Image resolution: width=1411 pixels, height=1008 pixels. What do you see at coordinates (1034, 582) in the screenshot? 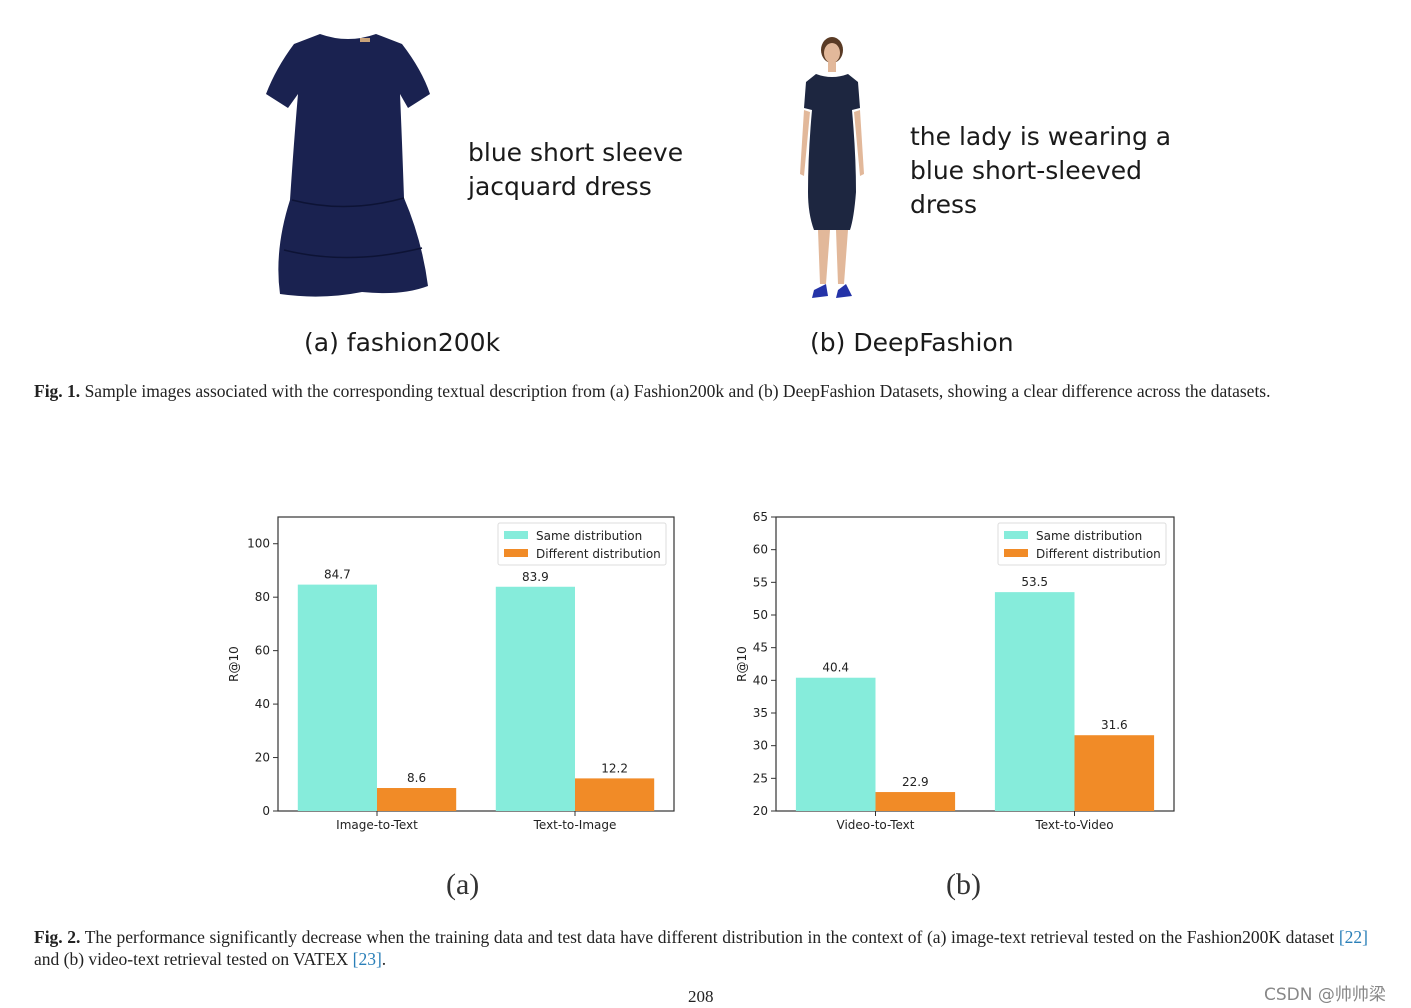
I see `data-label: 53.5` at bounding box center [1034, 582].